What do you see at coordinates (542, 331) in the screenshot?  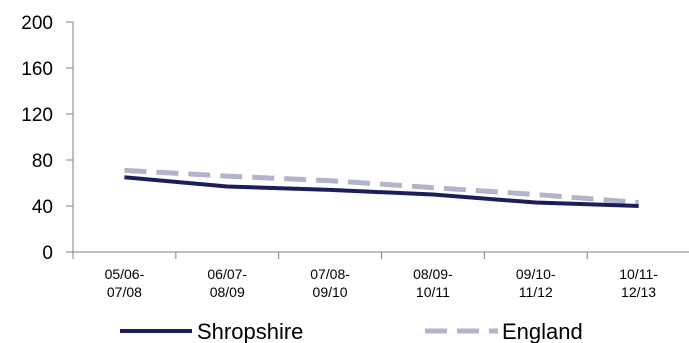 I see `legend-label: England` at bounding box center [542, 331].